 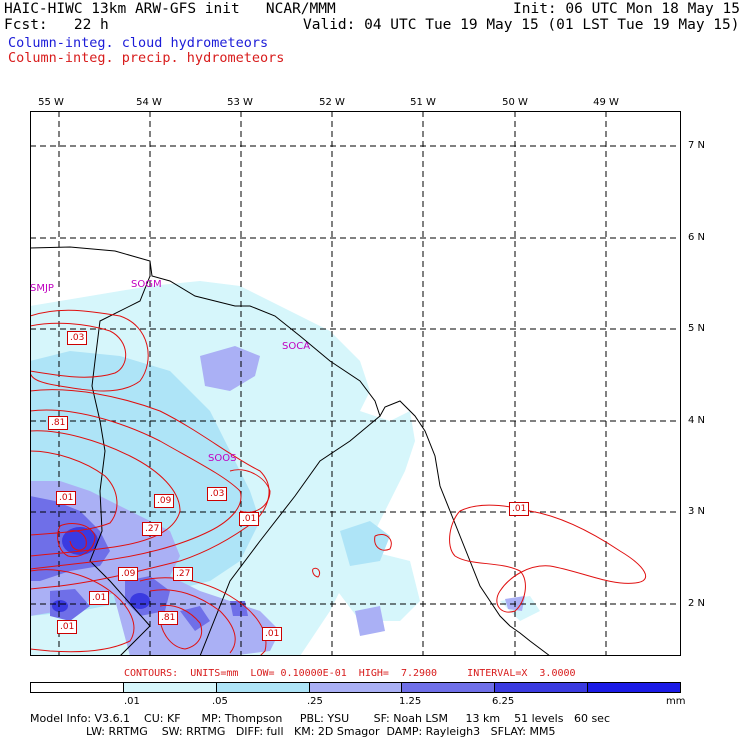 What do you see at coordinates (42, 288) in the screenshot?
I see `station-label: SMJP` at bounding box center [42, 288].